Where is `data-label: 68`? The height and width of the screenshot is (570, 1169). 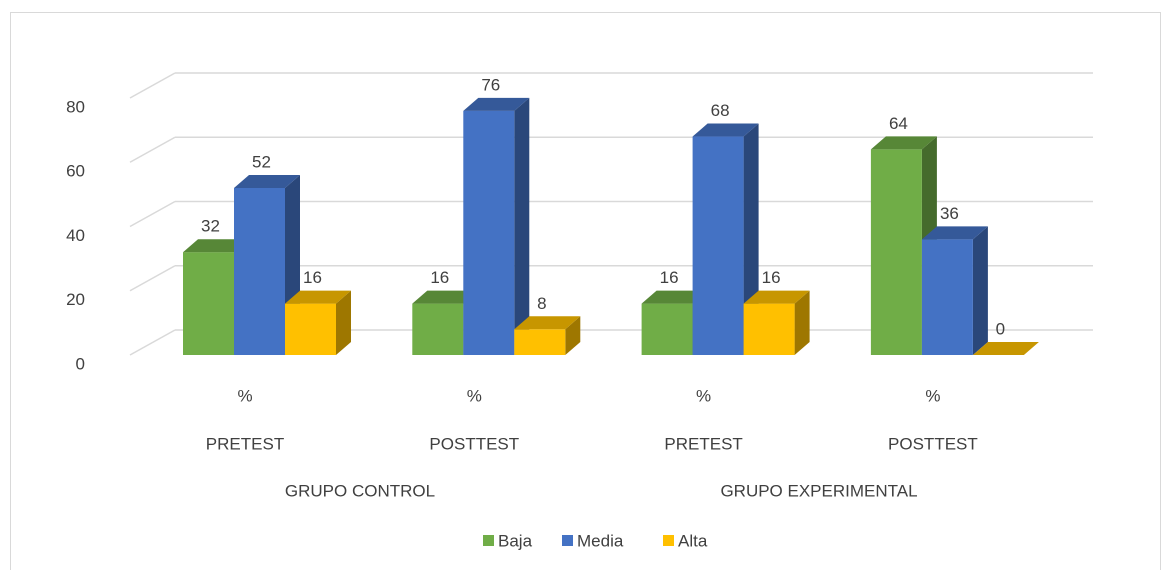 data-label: 68 is located at coordinates (720, 110).